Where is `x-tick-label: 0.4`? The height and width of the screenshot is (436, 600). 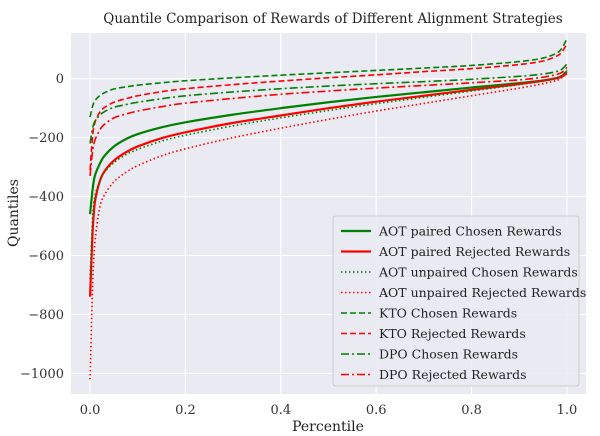 x-tick-label: 0.4 is located at coordinates (280, 410).